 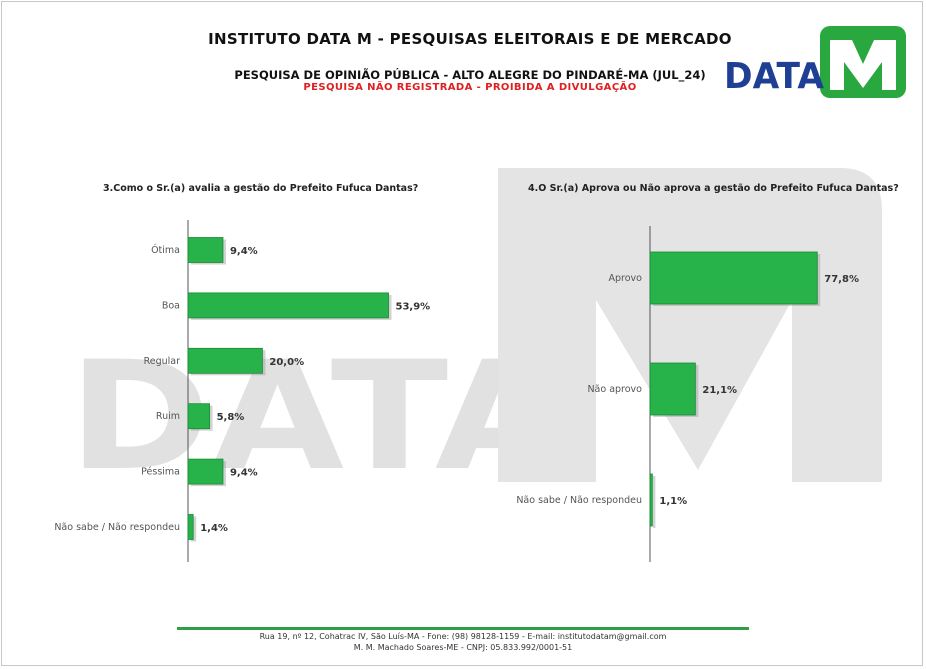 I want to click on value-label: 1,4%, so click(x=214, y=528).